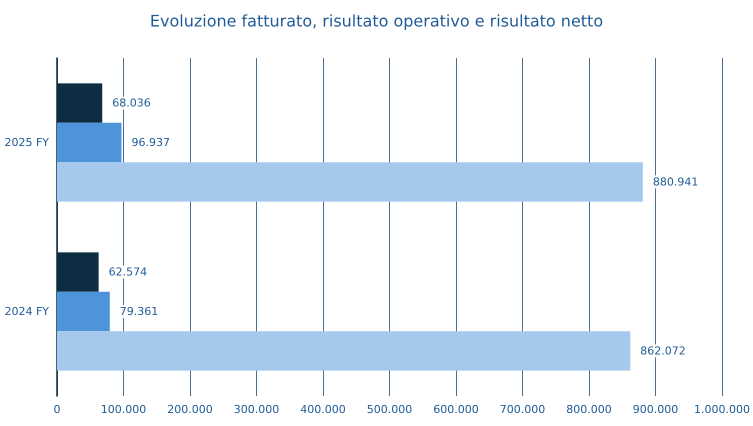 The image size is (753, 426). What do you see at coordinates (27, 311) in the screenshot?
I see `y-tick-label: 2024 FY` at bounding box center [27, 311].